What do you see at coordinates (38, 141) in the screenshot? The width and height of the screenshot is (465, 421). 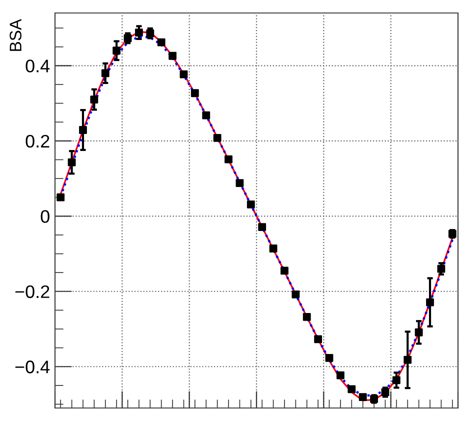 I see `y-tick-label: 0.2` at bounding box center [38, 141].